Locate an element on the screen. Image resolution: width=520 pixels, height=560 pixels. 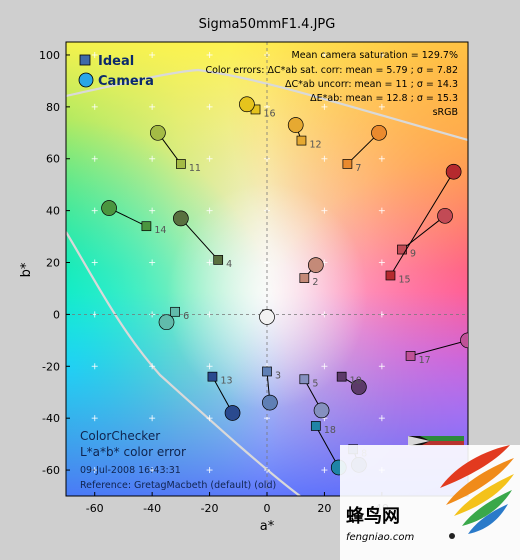
legend-camera-marker is located at coordinates (86, 80).